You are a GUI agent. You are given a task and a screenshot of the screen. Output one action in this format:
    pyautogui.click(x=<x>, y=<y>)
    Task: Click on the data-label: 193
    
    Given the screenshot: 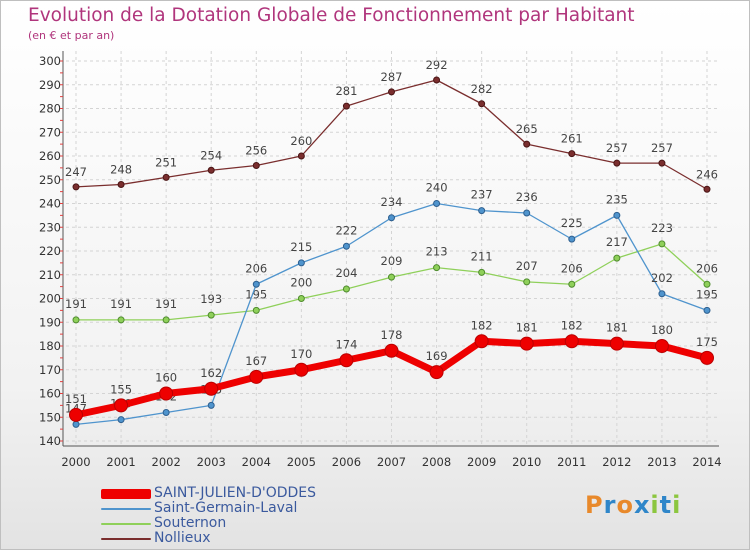 What is the action you would take?
    pyautogui.click(x=211, y=299)
    